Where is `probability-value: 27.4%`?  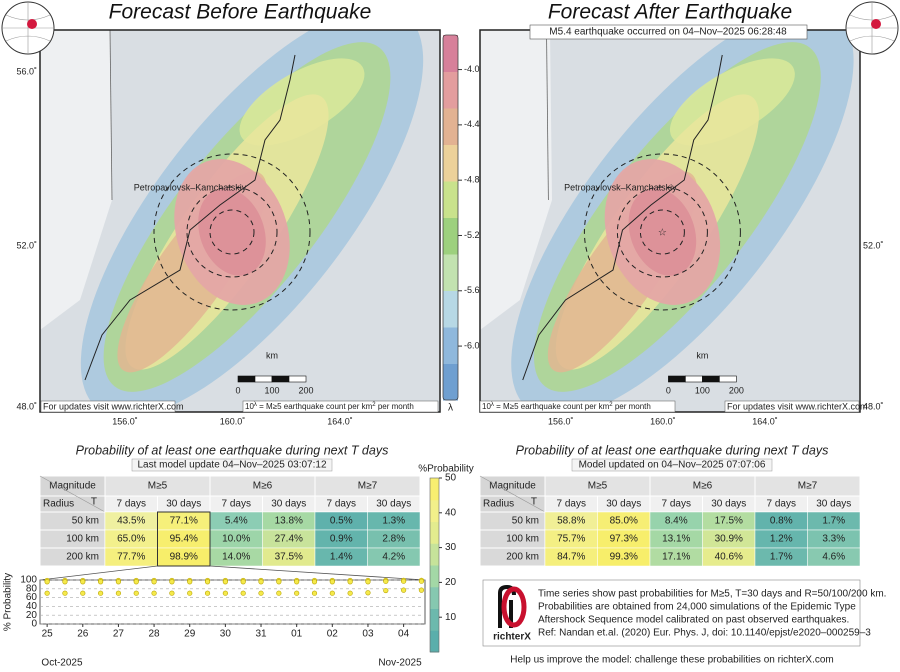
probability-value: 27.4% is located at coordinates (289, 539).